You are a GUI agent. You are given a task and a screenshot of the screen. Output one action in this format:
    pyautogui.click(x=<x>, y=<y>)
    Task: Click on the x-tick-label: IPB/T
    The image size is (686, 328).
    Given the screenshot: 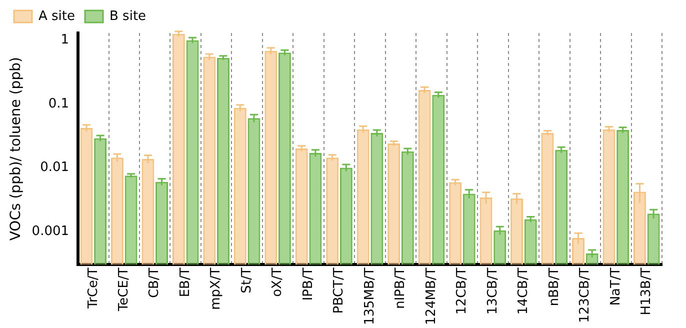 What is the action you would take?
    pyautogui.click(x=308, y=284)
    